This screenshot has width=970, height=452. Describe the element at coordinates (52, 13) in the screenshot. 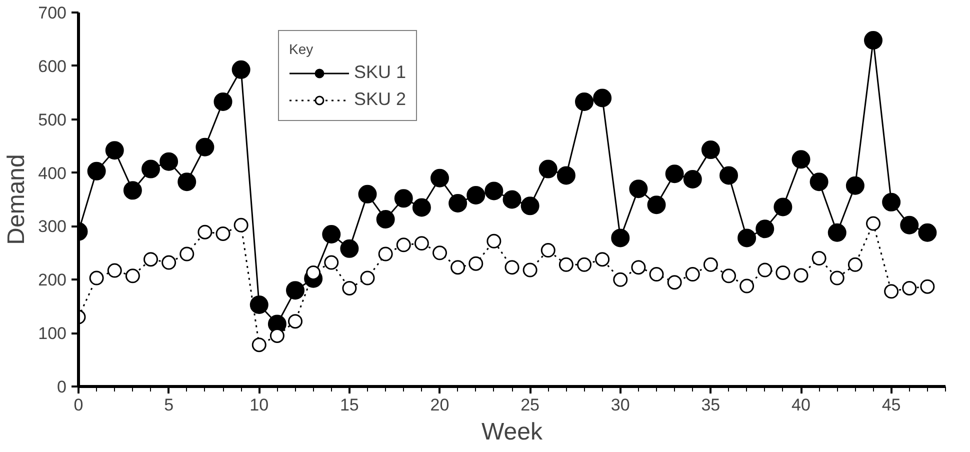

I see `y-tick-label: 700` at that location.